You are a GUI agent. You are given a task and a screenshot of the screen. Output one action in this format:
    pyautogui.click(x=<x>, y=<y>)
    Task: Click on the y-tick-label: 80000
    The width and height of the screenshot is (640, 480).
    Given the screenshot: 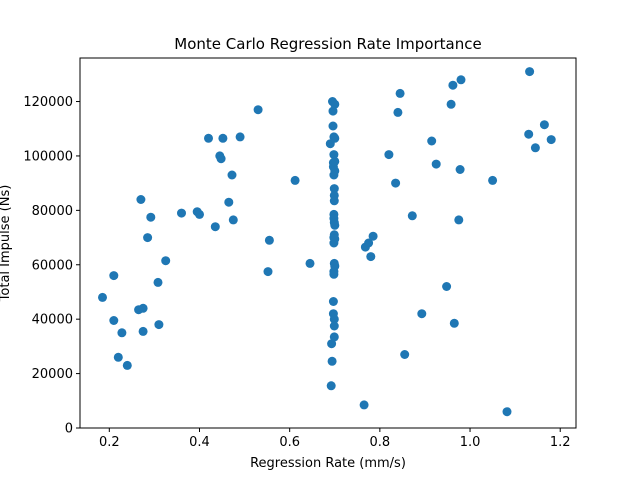 What is the action you would take?
    pyautogui.click(x=52, y=211)
    